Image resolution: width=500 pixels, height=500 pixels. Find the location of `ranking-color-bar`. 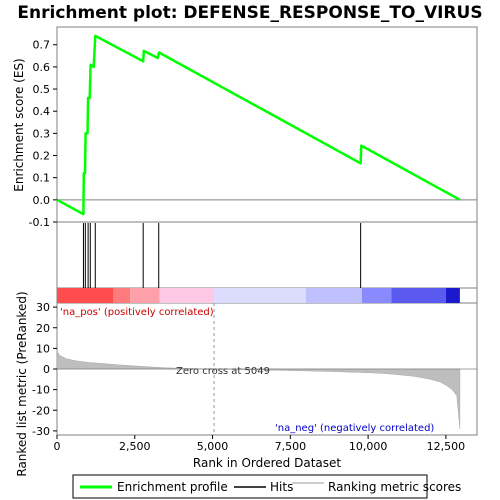

ranking-color-bar is located at coordinates (258, 295).